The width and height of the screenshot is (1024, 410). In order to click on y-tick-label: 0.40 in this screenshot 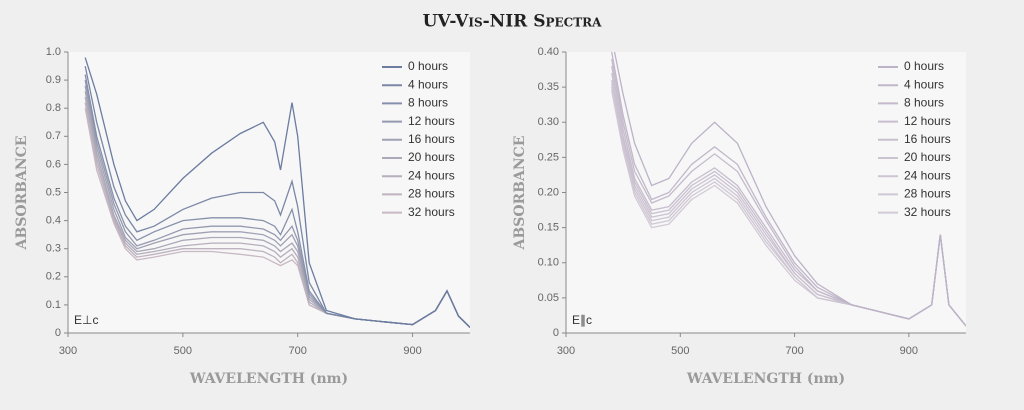, I will do `click(548, 52)`.